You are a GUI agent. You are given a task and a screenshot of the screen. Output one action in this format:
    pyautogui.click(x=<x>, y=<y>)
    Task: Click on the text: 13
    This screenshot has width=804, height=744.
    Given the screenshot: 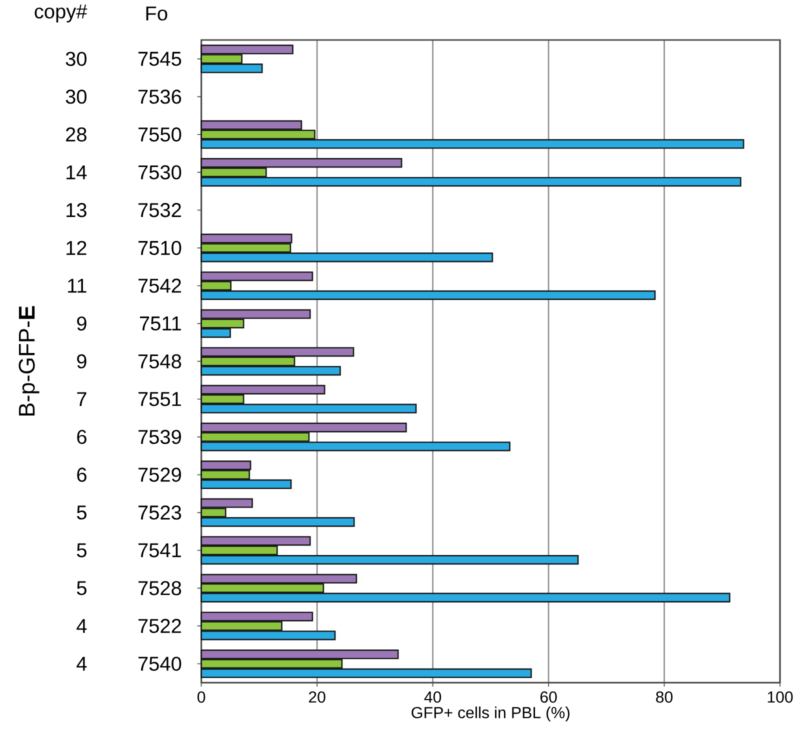 What is the action you would take?
    pyautogui.click(x=76, y=210)
    